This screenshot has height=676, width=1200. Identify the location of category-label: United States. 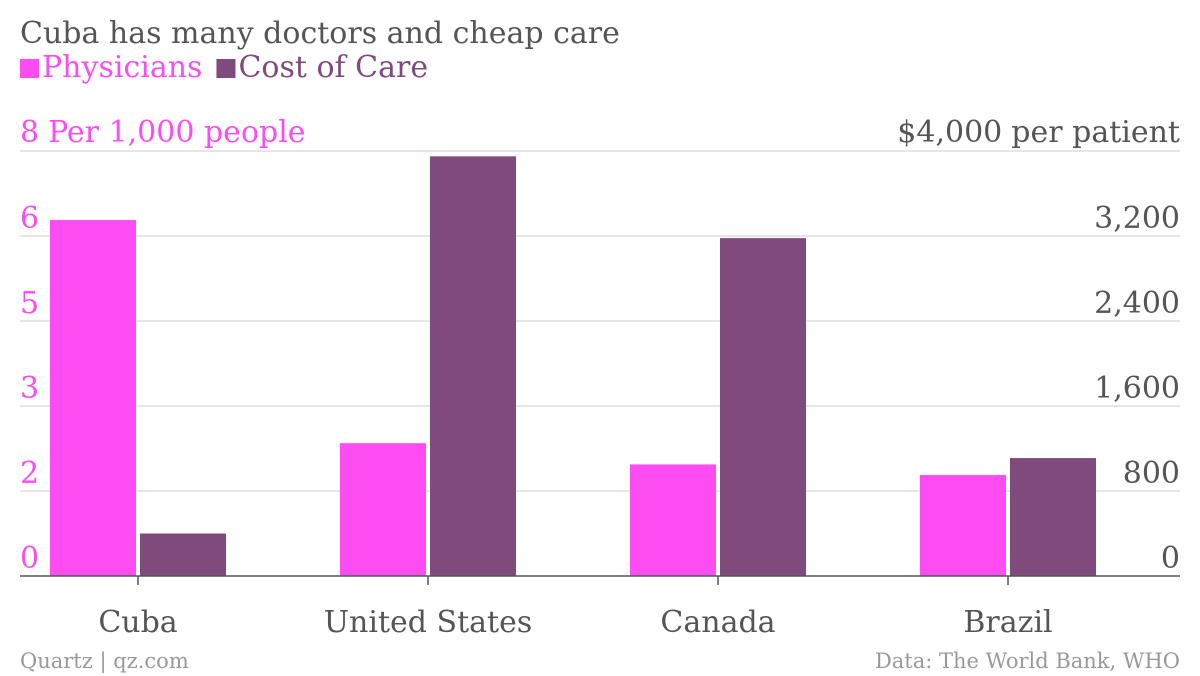
(428, 622).